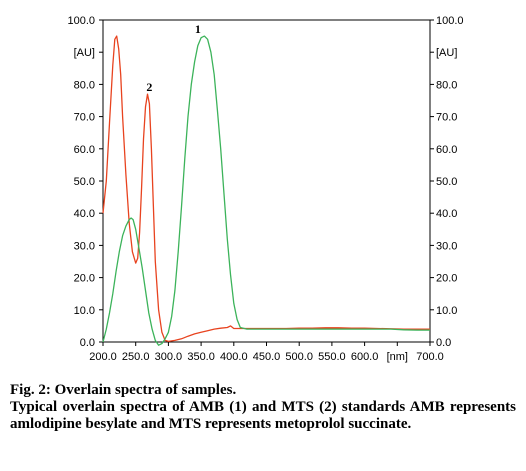 Image resolution: width=526 pixels, height=471 pixels. What do you see at coordinates (446, 85) in the screenshot?
I see `y-tick-label-right: 80.0` at bounding box center [446, 85].